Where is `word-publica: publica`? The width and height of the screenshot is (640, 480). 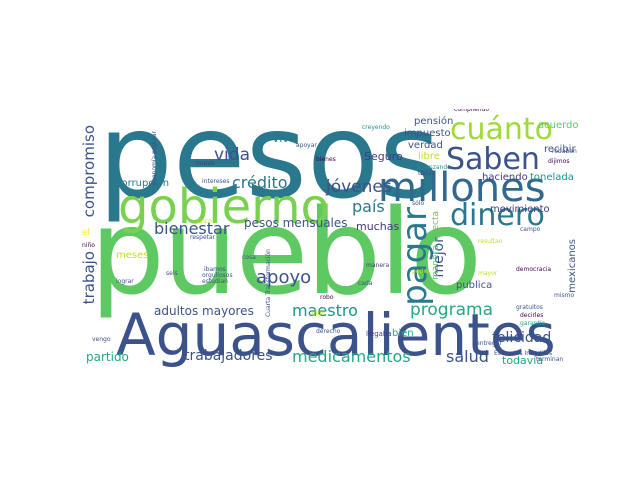
word-publica: publica is located at coordinates (474, 285).